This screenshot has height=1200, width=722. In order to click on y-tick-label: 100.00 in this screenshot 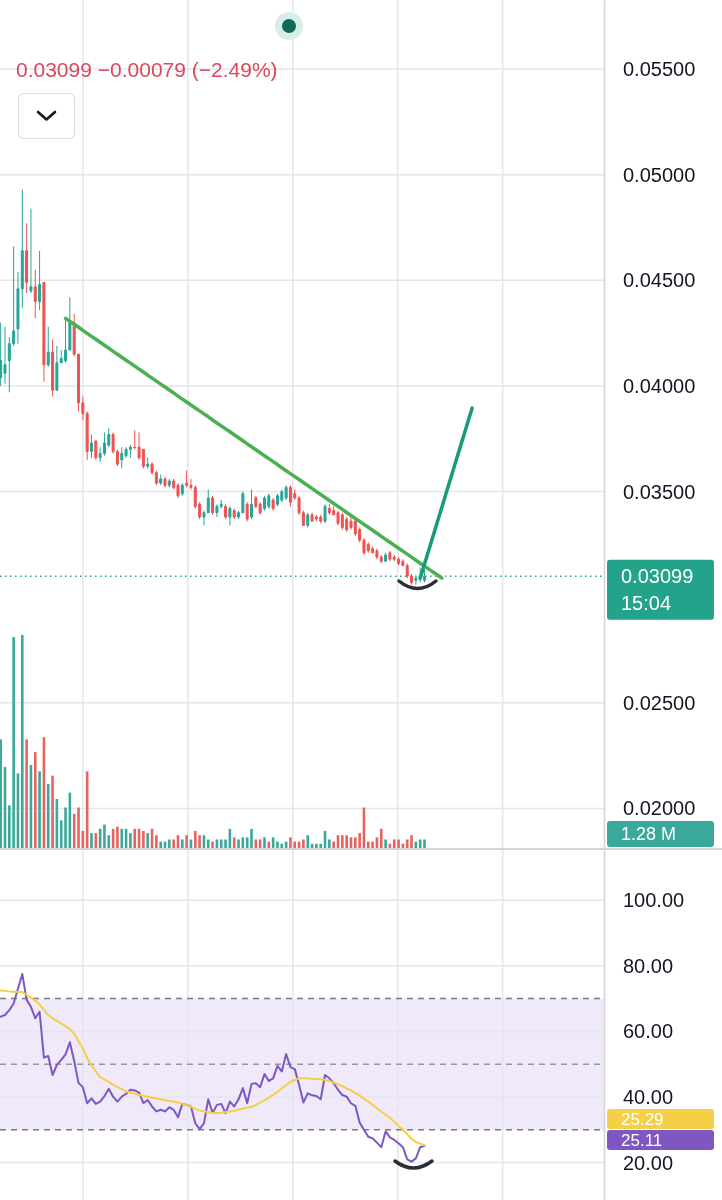, I will do `click(654, 900)`.